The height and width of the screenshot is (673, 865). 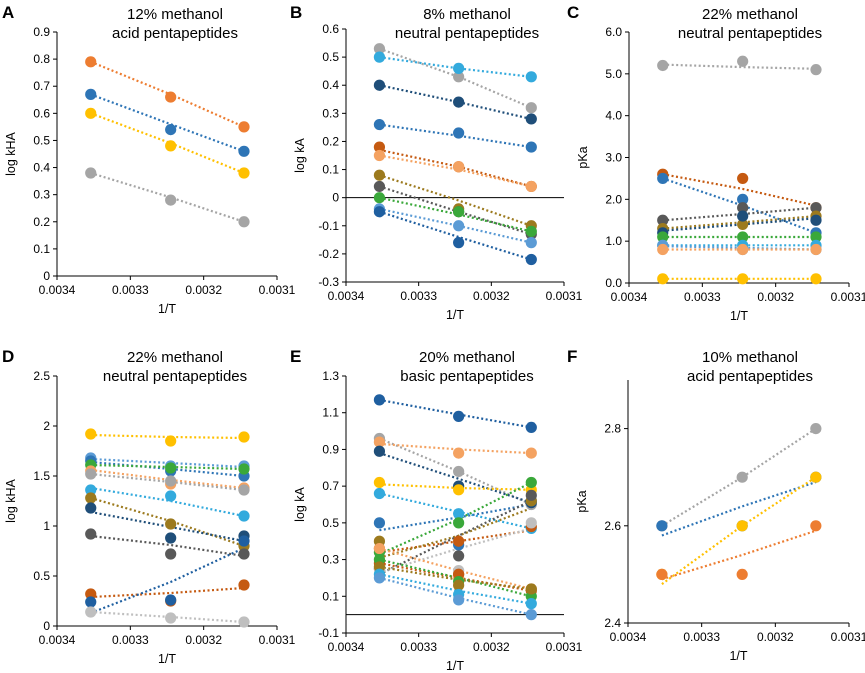 I want to click on y-tick-label: 2, so click(x=46, y=426).